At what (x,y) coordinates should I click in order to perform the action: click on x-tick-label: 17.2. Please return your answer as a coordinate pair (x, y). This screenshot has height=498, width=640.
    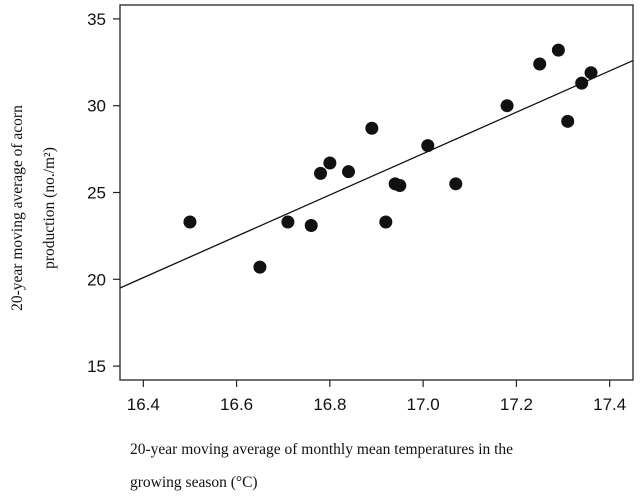
    Looking at the image, I should click on (516, 404).